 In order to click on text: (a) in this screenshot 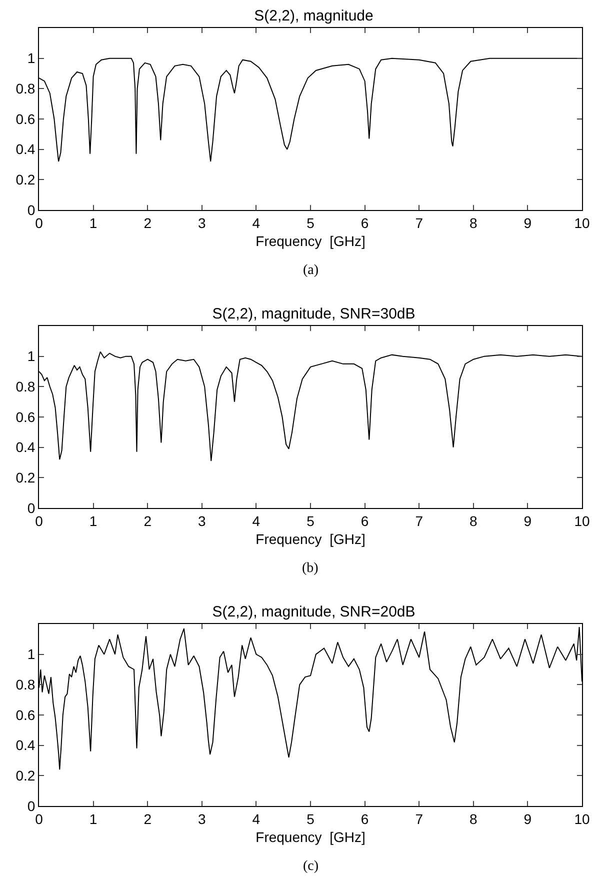, I will do `click(311, 270)`.